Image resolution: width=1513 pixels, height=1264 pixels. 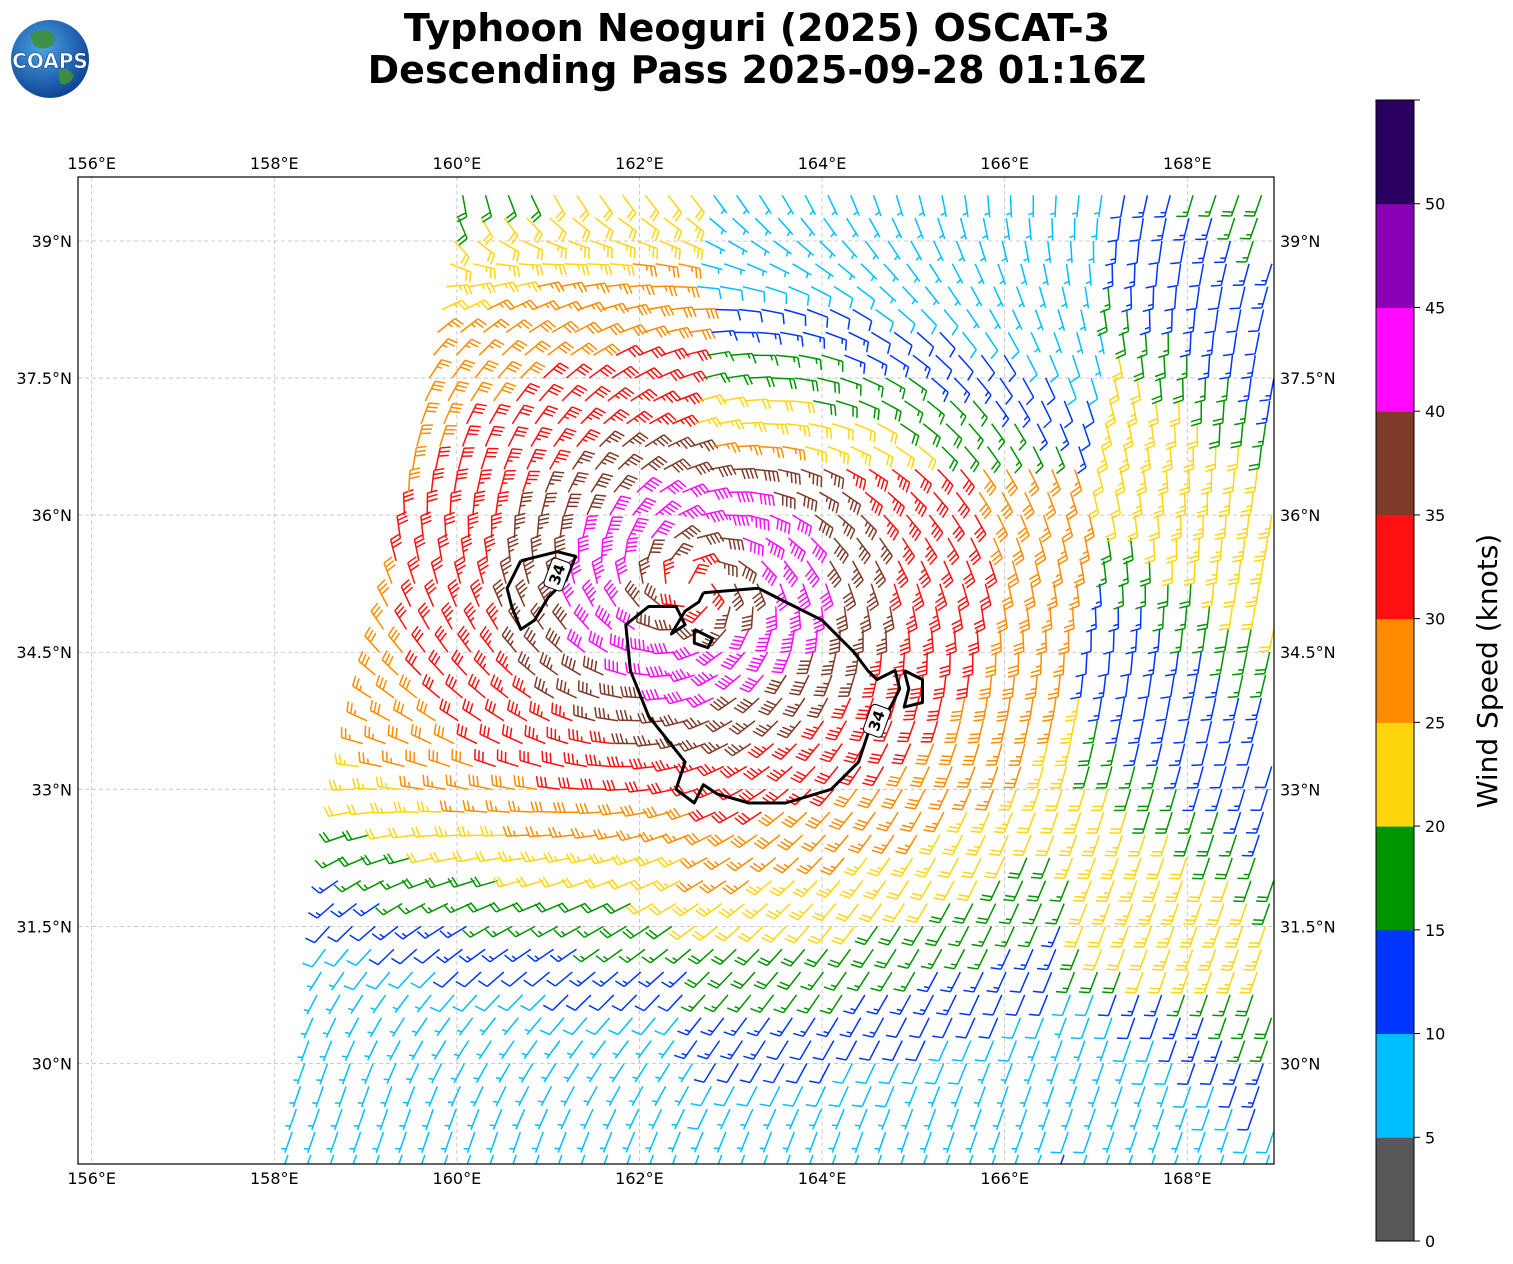 I want to click on lat-tick-label-right: 31.5°N, so click(x=1308, y=926).